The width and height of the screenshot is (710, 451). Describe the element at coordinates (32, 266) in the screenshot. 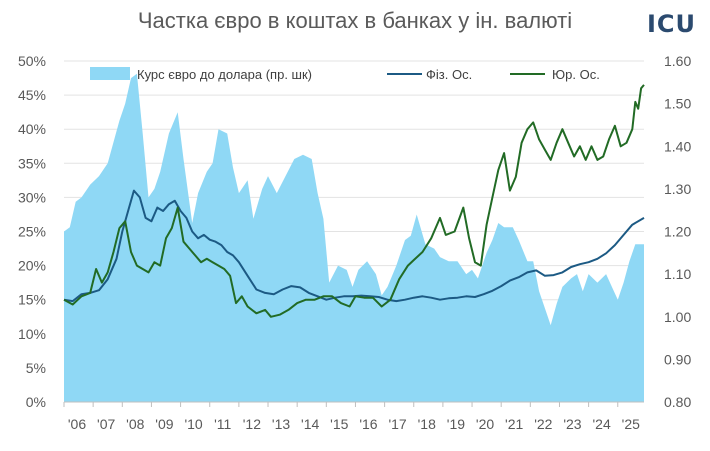

I see `y-left-tick-label: 20%` at that location.